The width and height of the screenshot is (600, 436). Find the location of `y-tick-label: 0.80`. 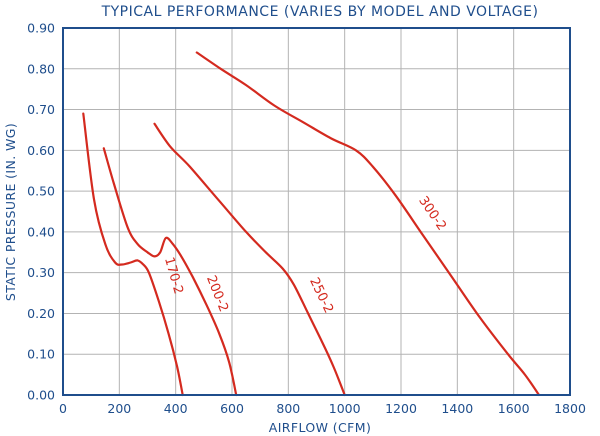

y-tick-label: 0.80 is located at coordinates (41, 68).